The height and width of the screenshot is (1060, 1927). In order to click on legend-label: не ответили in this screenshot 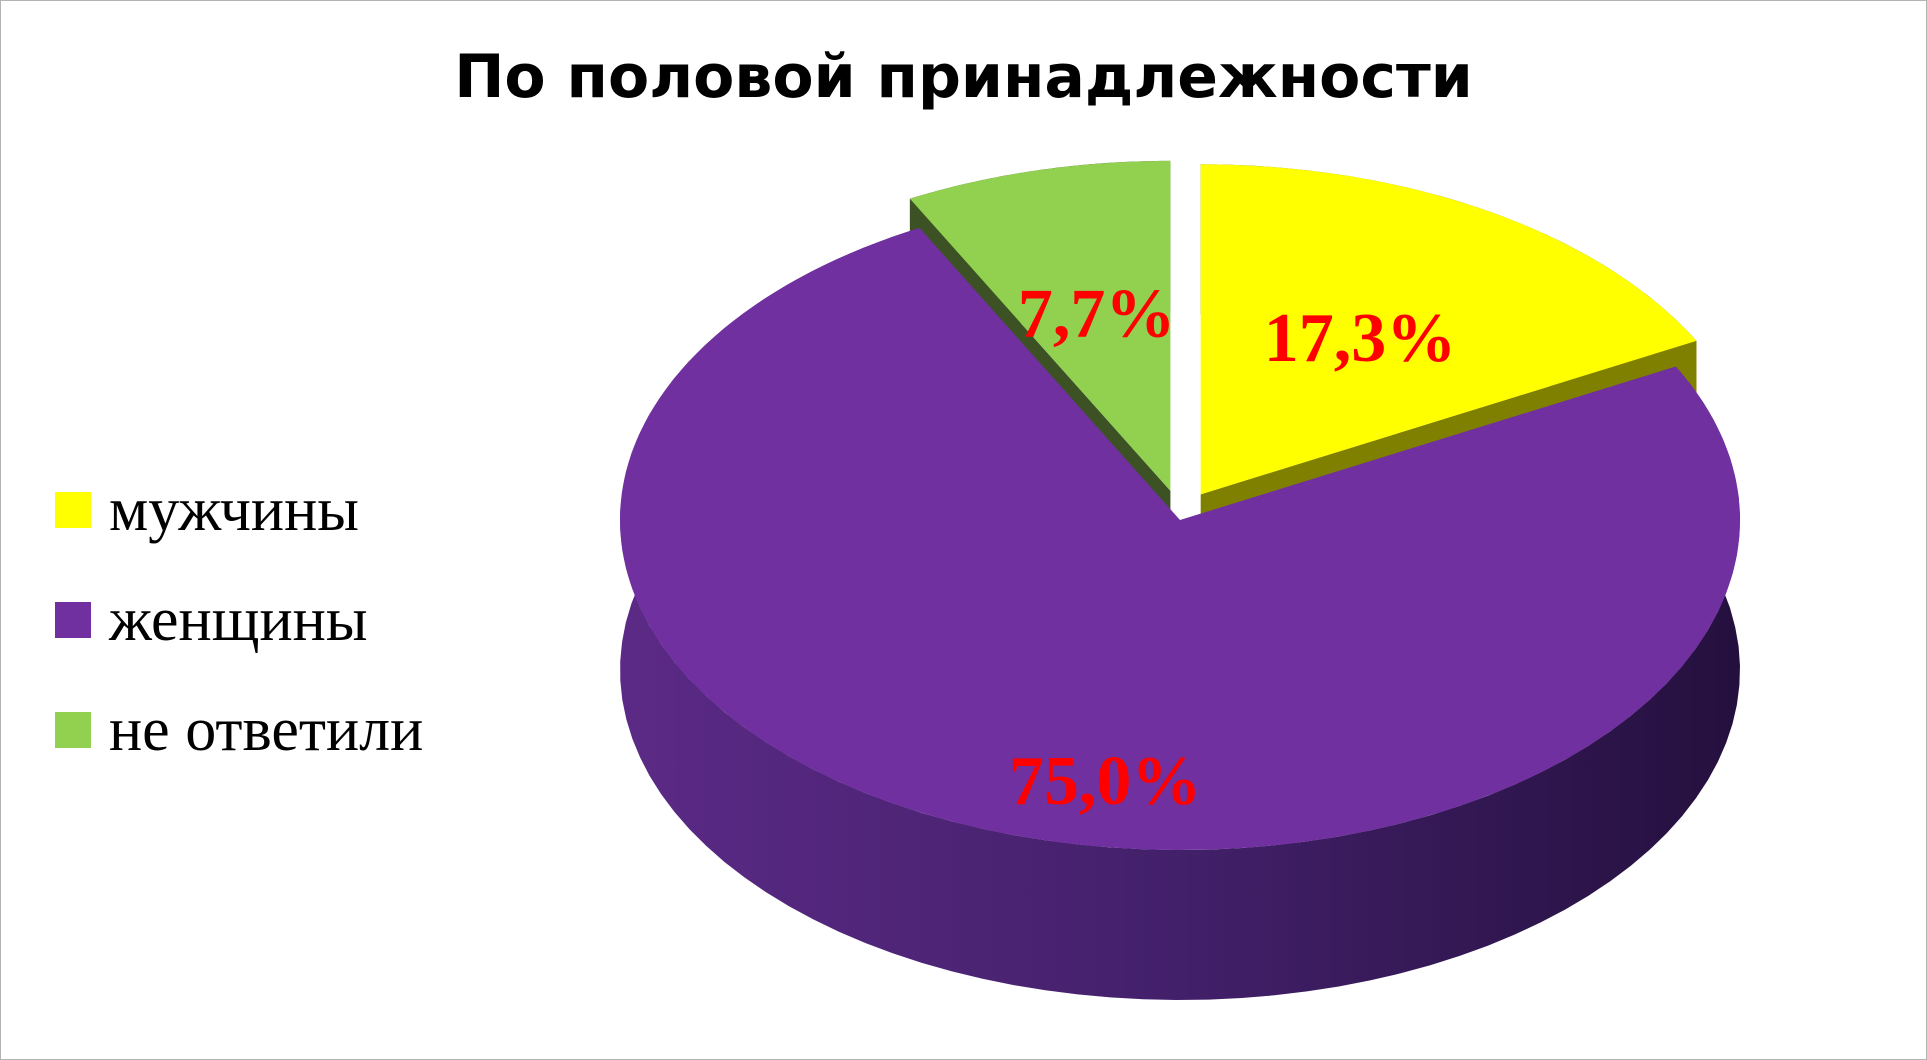, I will do `click(266, 729)`.